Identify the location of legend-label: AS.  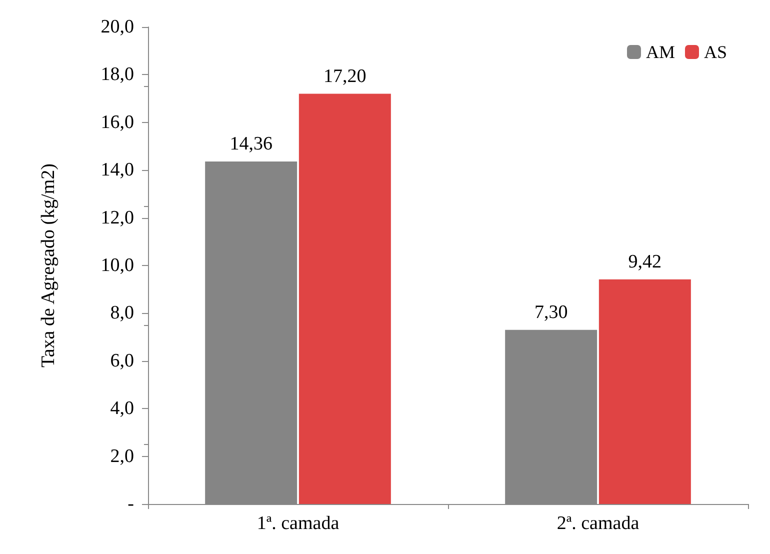
(716, 52).